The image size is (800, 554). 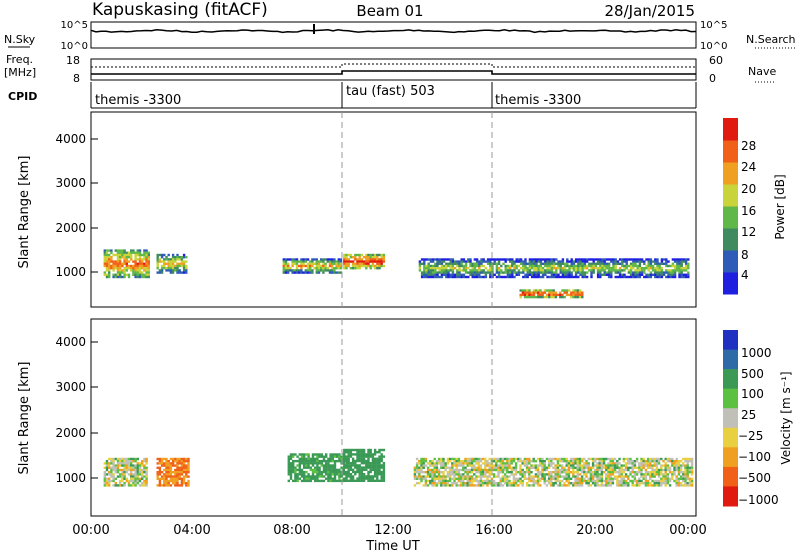 What do you see at coordinates (393, 31) in the screenshot?
I see `noise-sky-line` at bounding box center [393, 31].